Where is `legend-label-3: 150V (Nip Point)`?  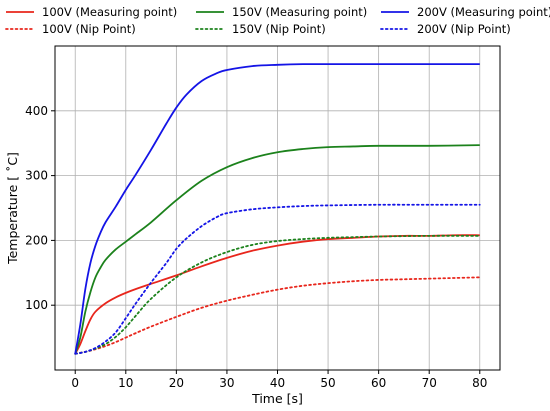
legend-label-3: 150V (Nip Point) is located at coordinates (279, 29).